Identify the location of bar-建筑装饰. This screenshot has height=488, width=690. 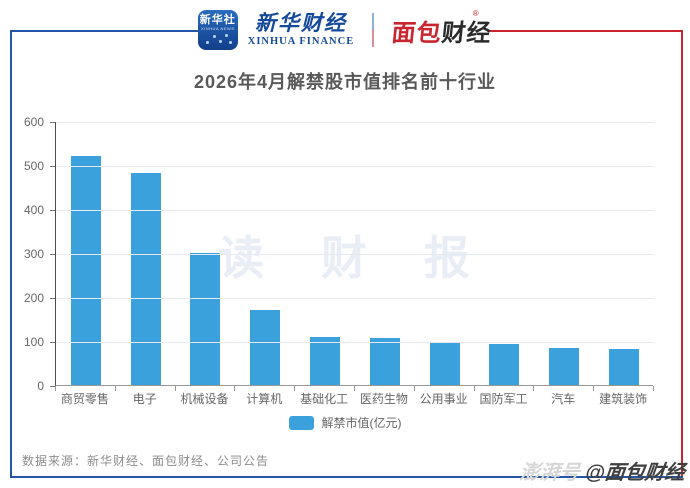
(624, 366).